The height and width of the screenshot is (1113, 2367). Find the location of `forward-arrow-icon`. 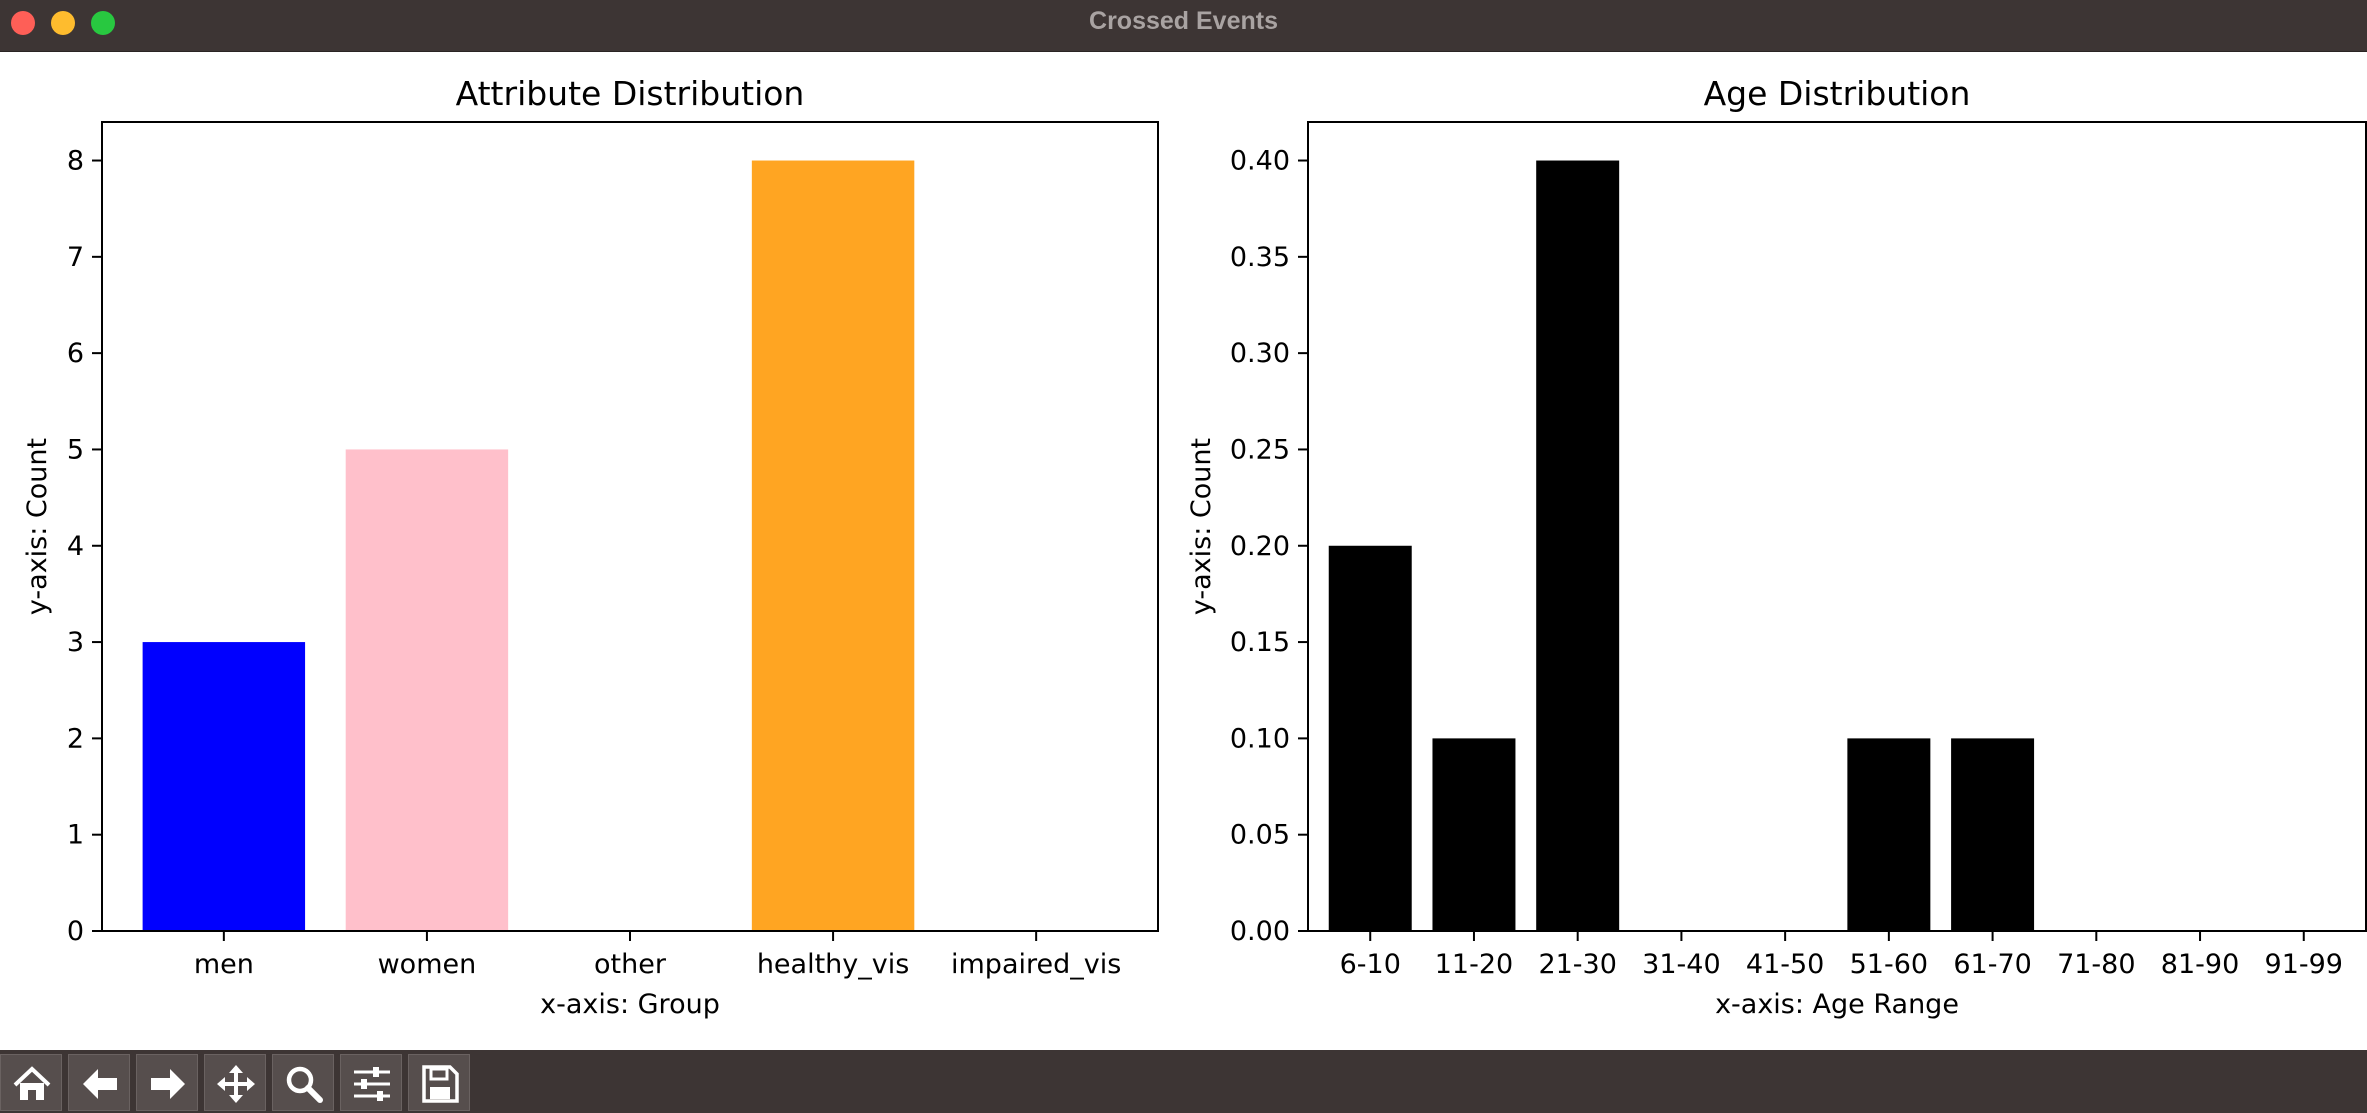

forward-arrow-icon is located at coordinates (168, 1084).